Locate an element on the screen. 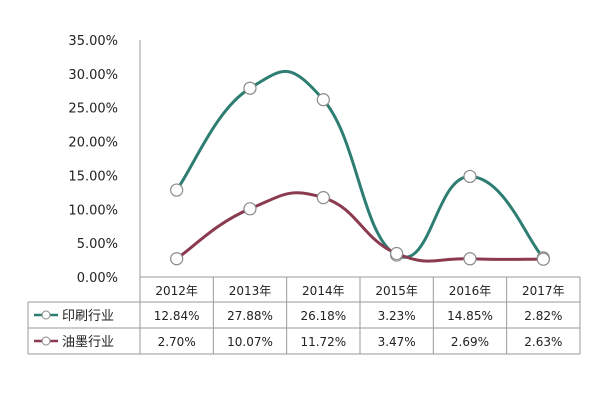 The height and width of the screenshot is (404, 600). y-tick-label: 35.00% is located at coordinates (93, 41).